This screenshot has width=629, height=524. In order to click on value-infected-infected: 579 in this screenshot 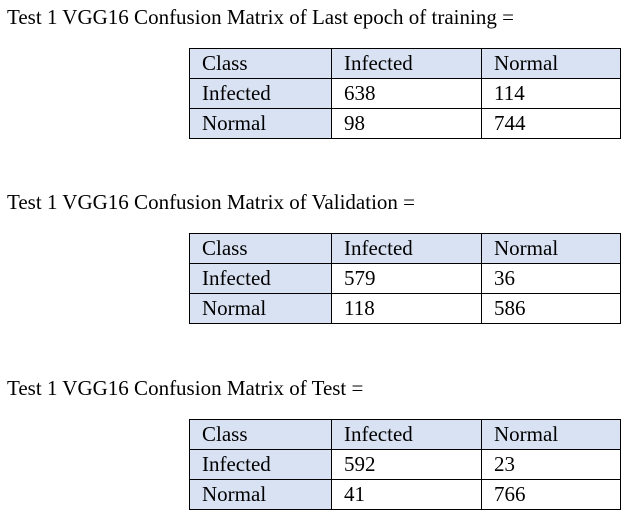, I will do `click(406, 278)`.